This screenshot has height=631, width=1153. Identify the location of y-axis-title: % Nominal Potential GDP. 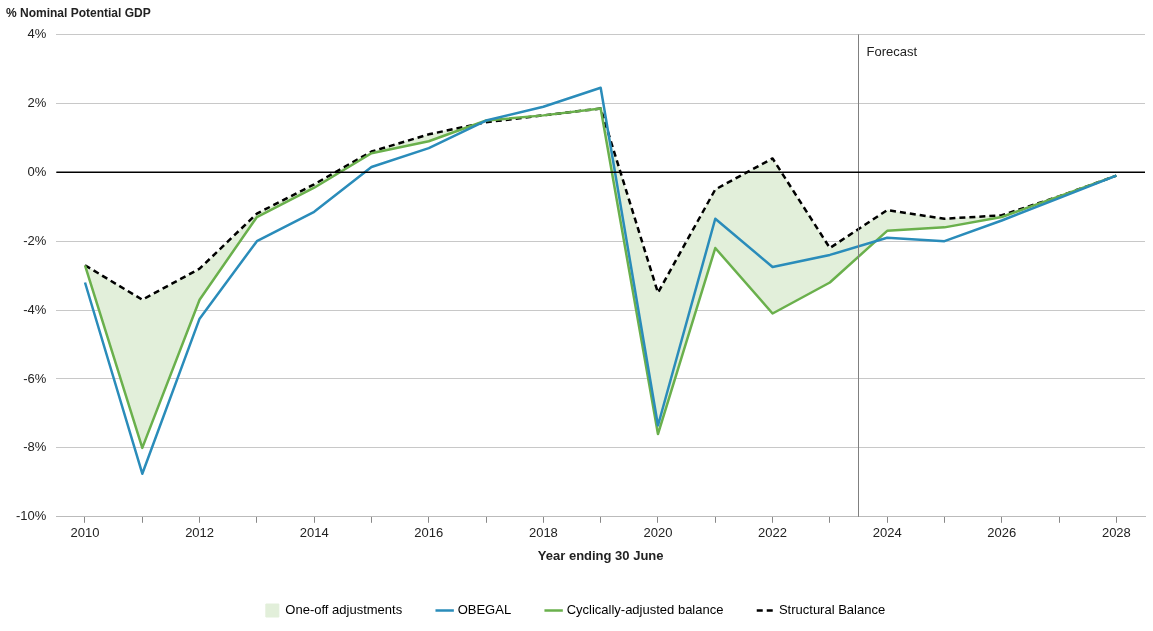
(78, 12).